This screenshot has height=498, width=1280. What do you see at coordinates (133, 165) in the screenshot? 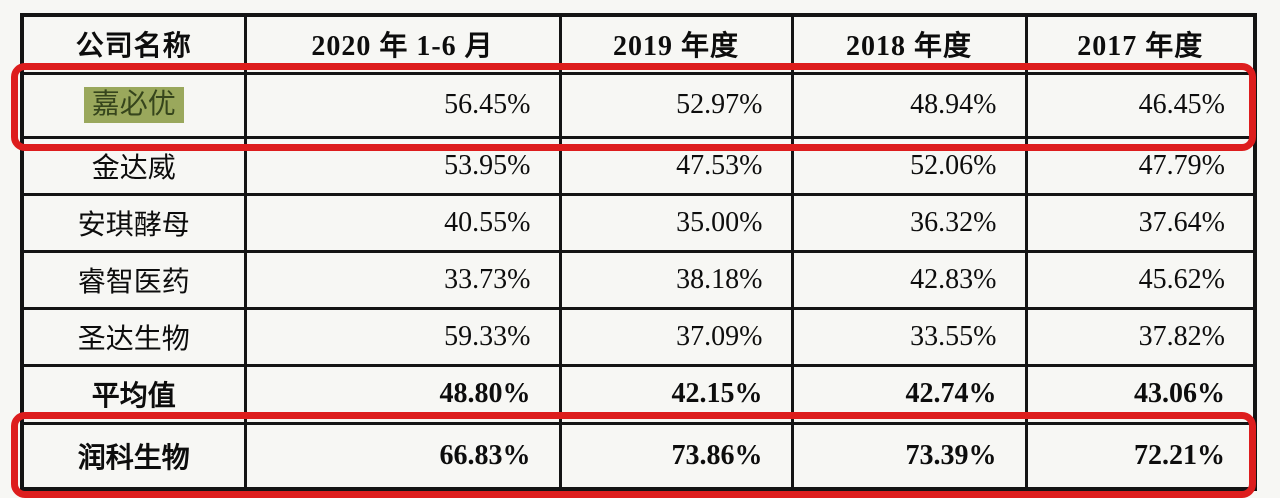
I see `company-name-cell: 金达威` at bounding box center [133, 165].